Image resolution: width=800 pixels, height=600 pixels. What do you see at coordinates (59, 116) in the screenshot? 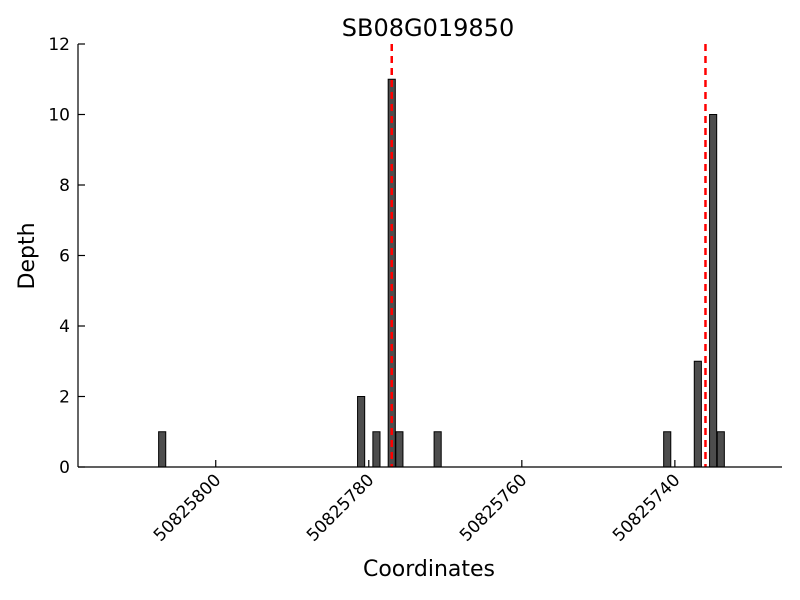
I see `y-tick-label-10: 10` at bounding box center [59, 116].